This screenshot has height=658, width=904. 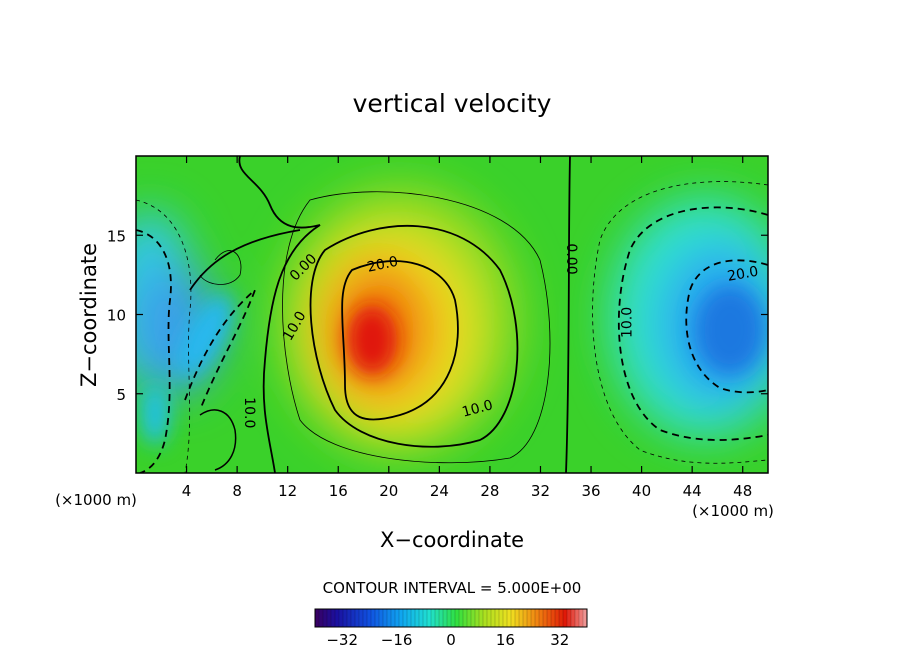 What do you see at coordinates (742, 491) in the screenshot?
I see `x-tick-label: 48` at bounding box center [742, 491].